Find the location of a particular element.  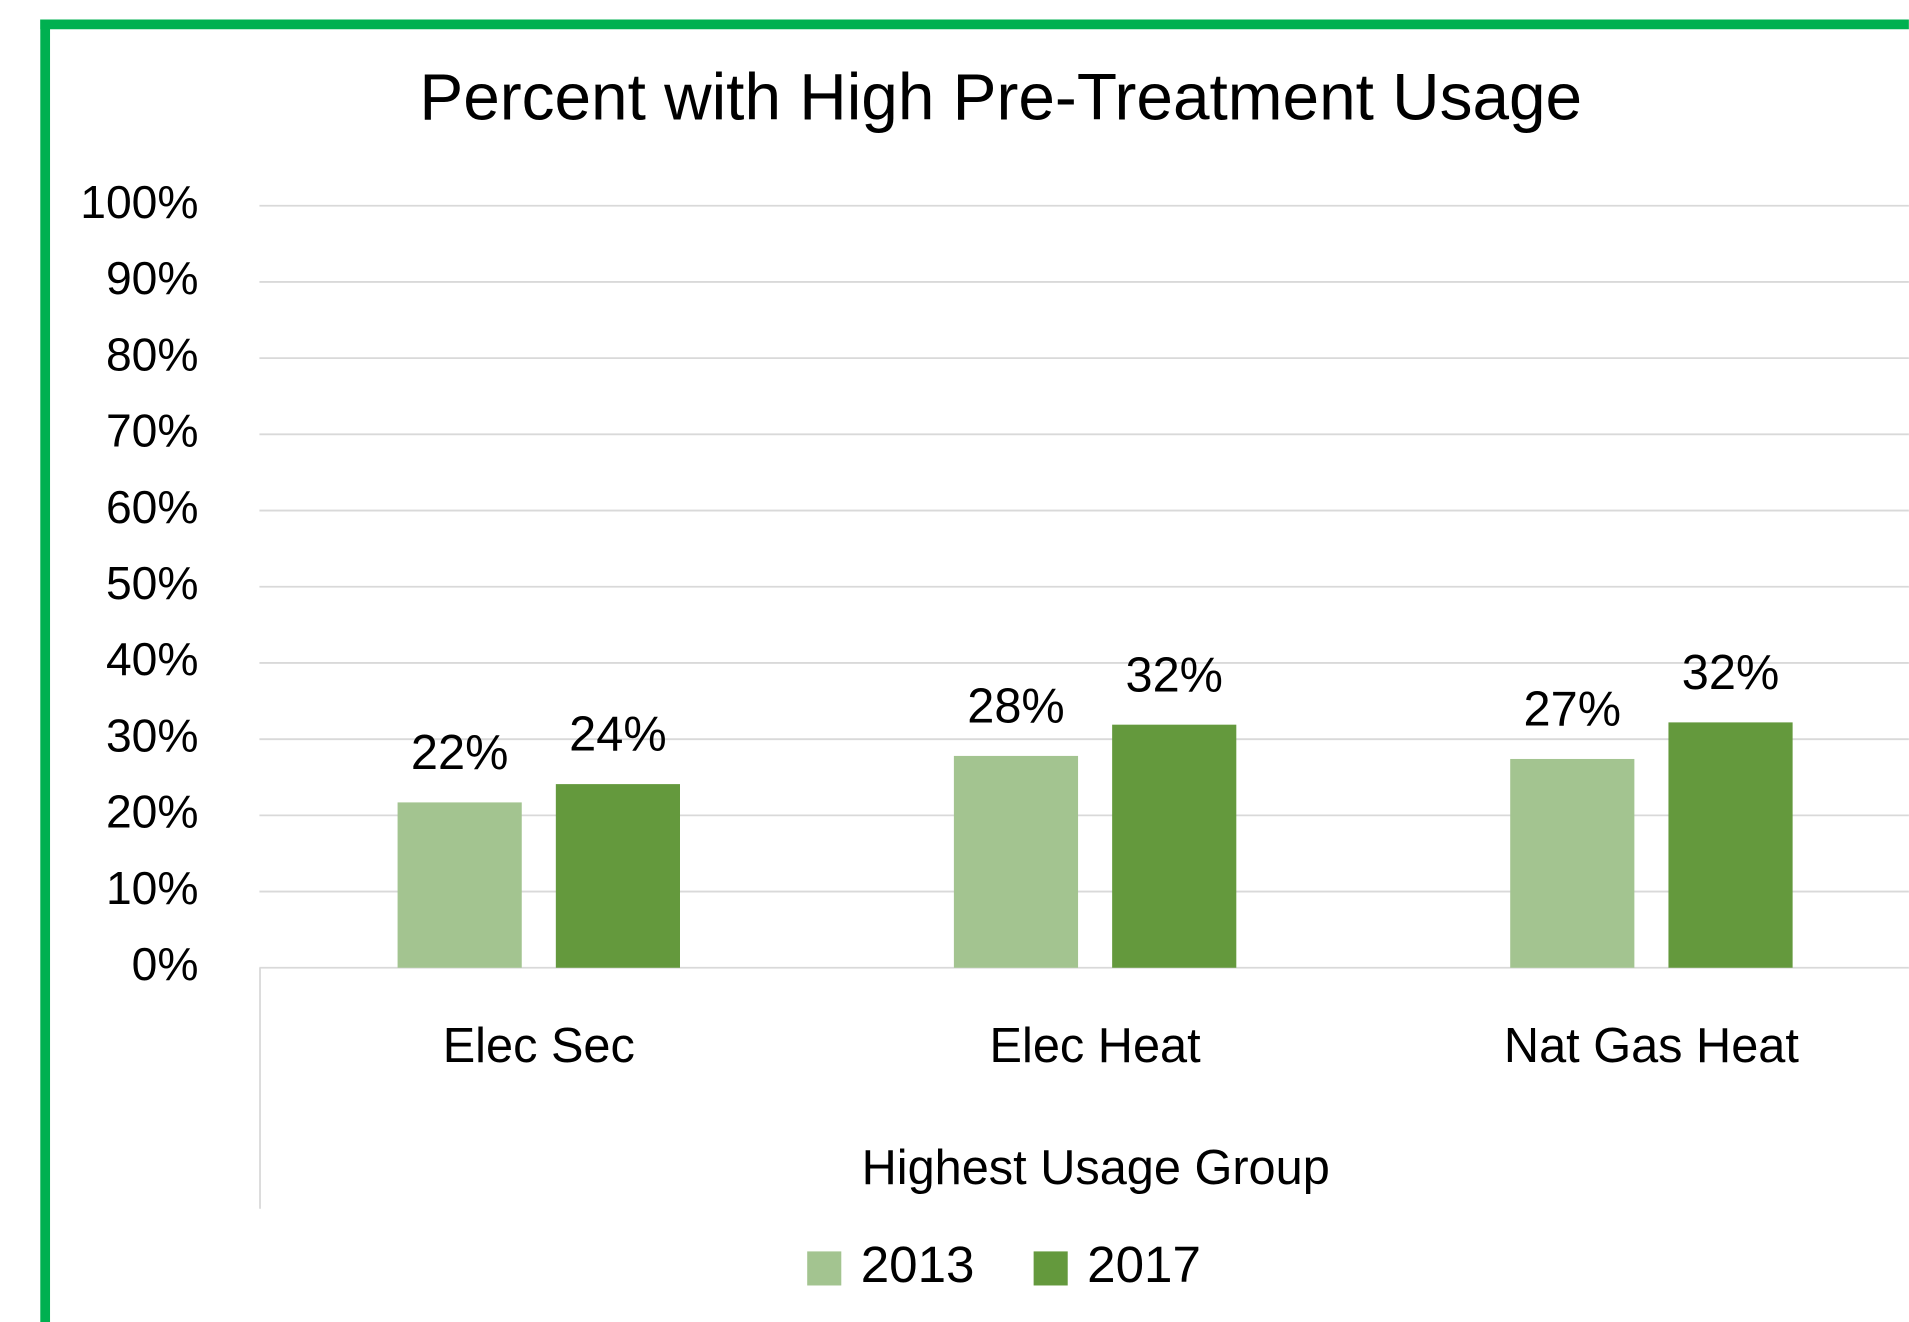

y-tick-label: 0% is located at coordinates (165, 964).